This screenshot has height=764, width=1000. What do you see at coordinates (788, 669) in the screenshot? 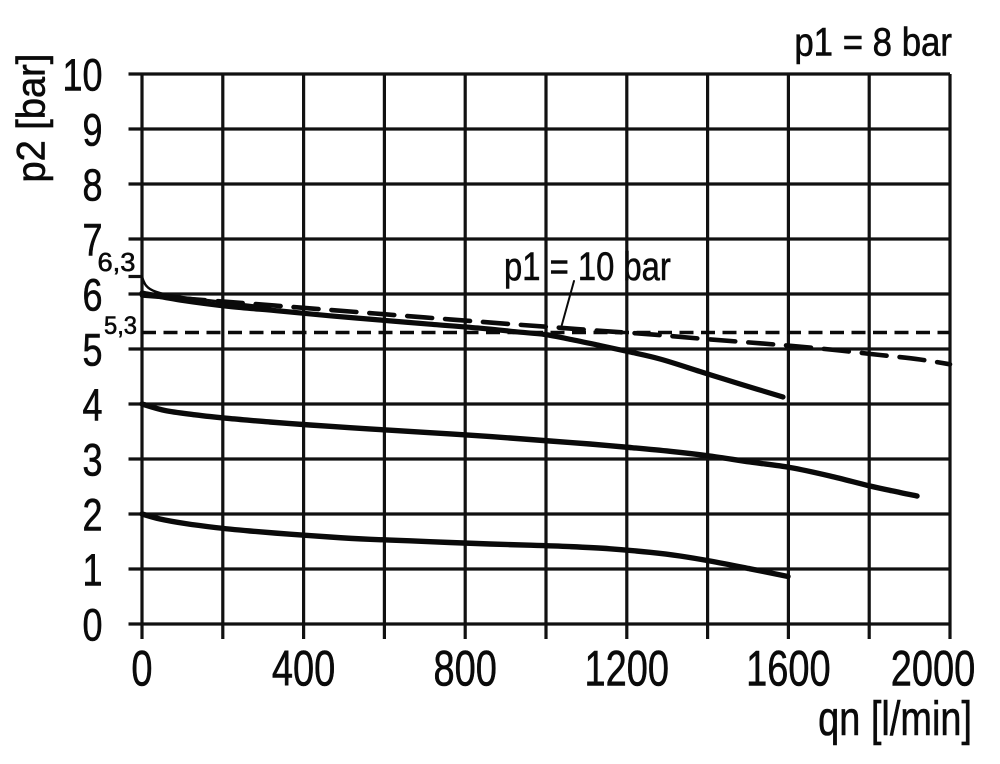
I see `svg-text: 1600` at bounding box center [788, 669].